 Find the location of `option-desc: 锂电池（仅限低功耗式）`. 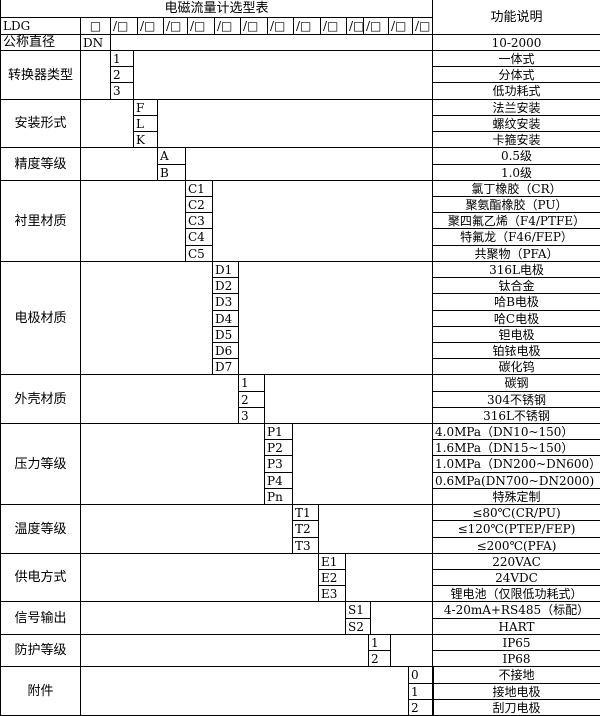

option-desc: 锂电池（仅限低功耗式） is located at coordinates (516, 594).